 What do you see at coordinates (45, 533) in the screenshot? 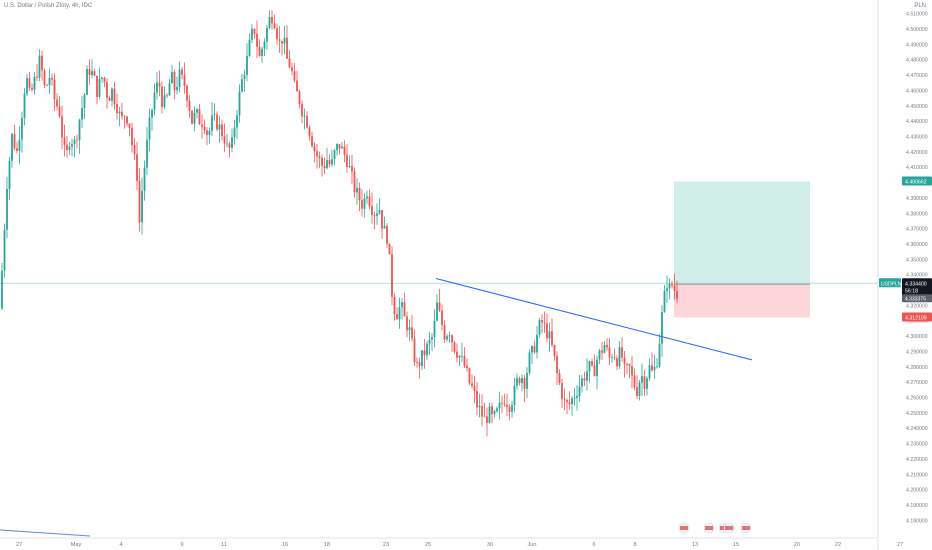
I see `bottom-indicator-line` at bounding box center [45, 533].